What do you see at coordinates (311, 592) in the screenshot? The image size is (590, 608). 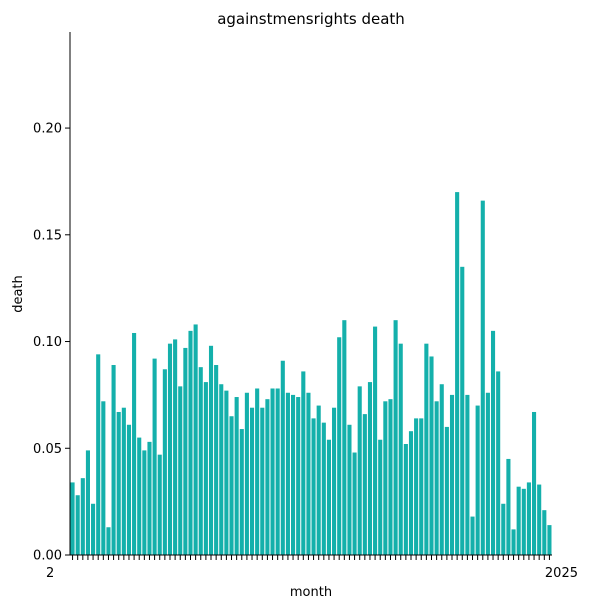 I see `x-axis-label: month` at bounding box center [311, 592].